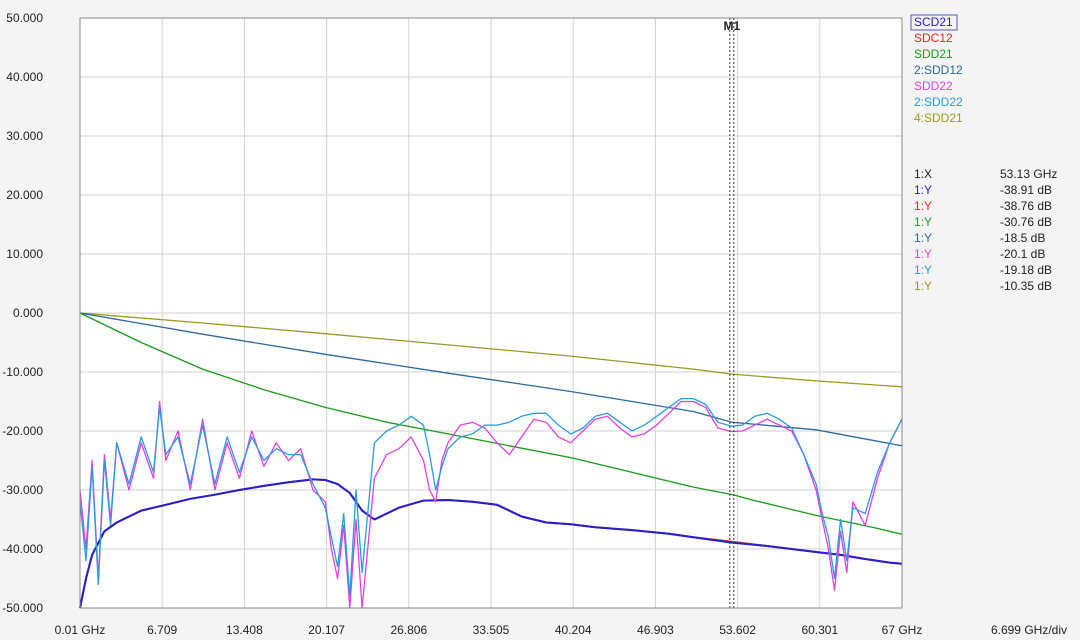  I want to click on readout-value: -20.1 dB, so click(1022, 254).